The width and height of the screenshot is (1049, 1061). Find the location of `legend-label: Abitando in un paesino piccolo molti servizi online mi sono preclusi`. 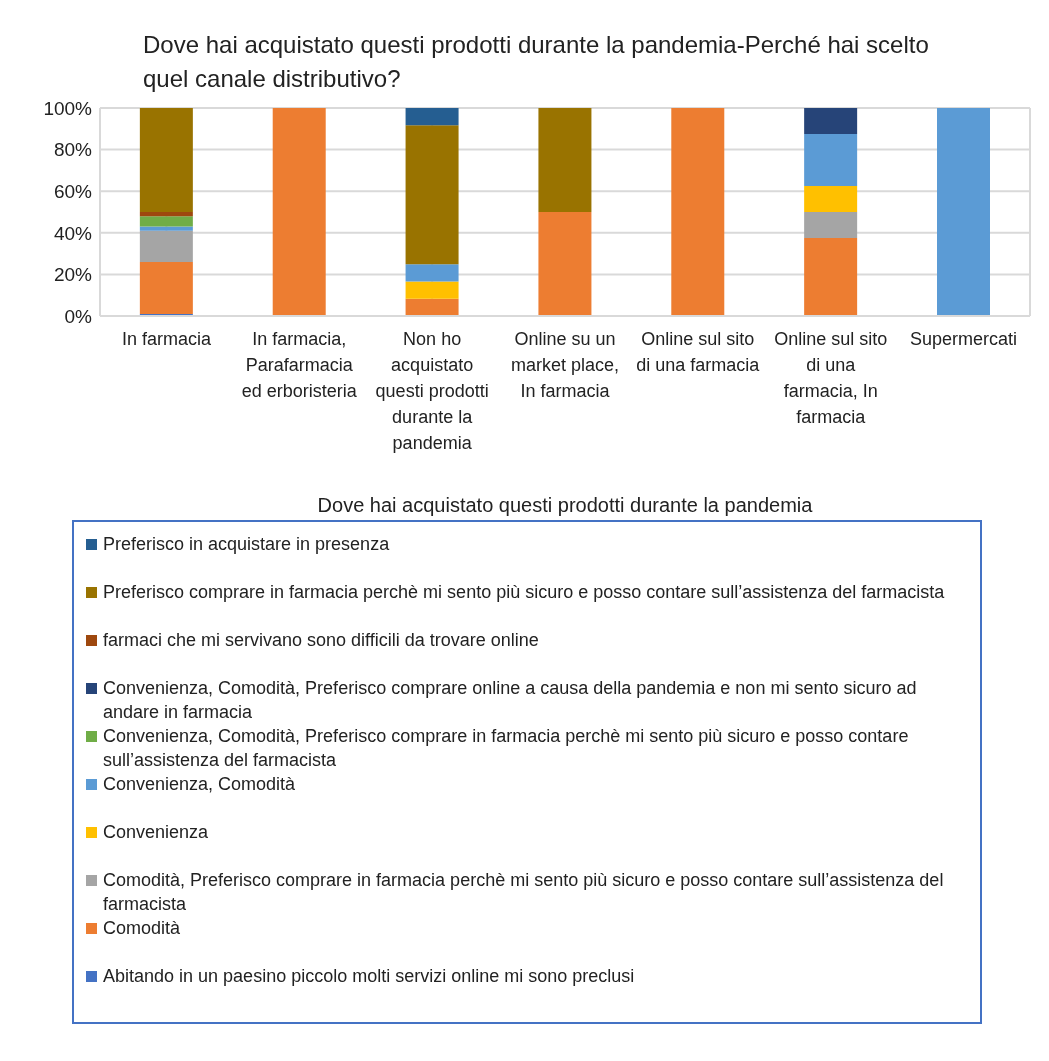

legend-label: Abitando in un paesino piccolo molti servizi online mi sono preclusi is located at coordinates (369, 976).